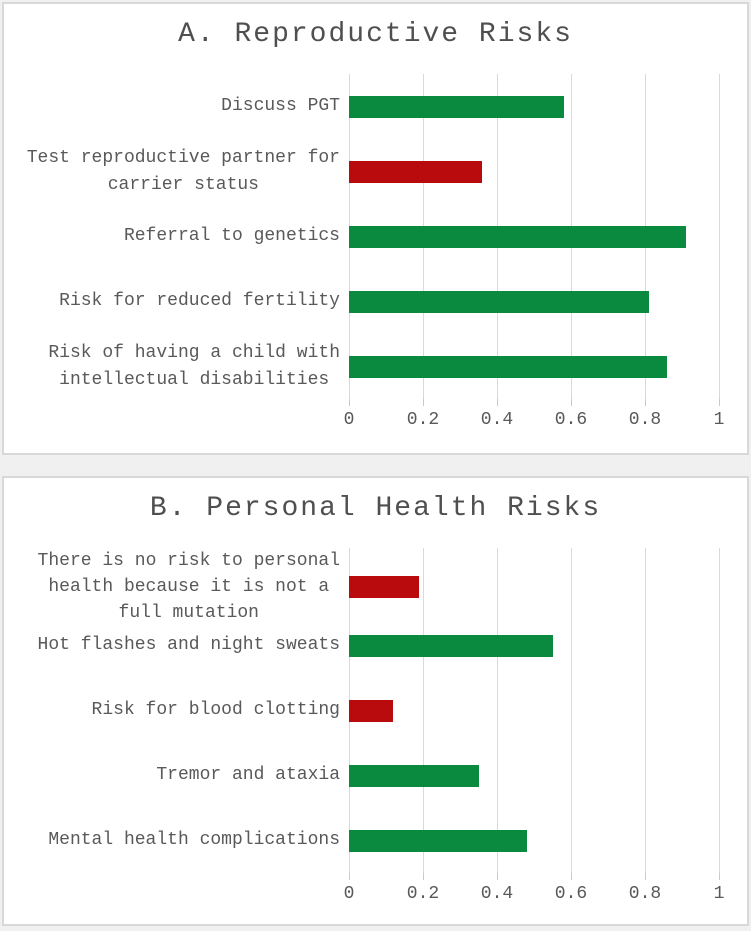  I want to click on chart-row: Mental health complications, so click(375, 840).